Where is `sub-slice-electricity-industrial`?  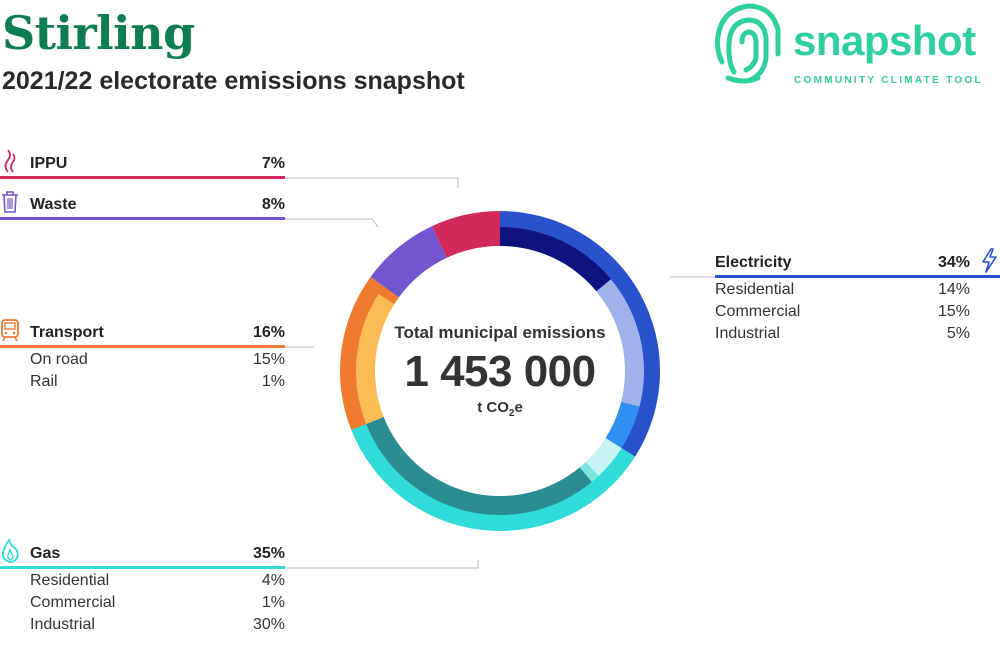
sub-slice-electricity-industrial is located at coordinates (622, 425).